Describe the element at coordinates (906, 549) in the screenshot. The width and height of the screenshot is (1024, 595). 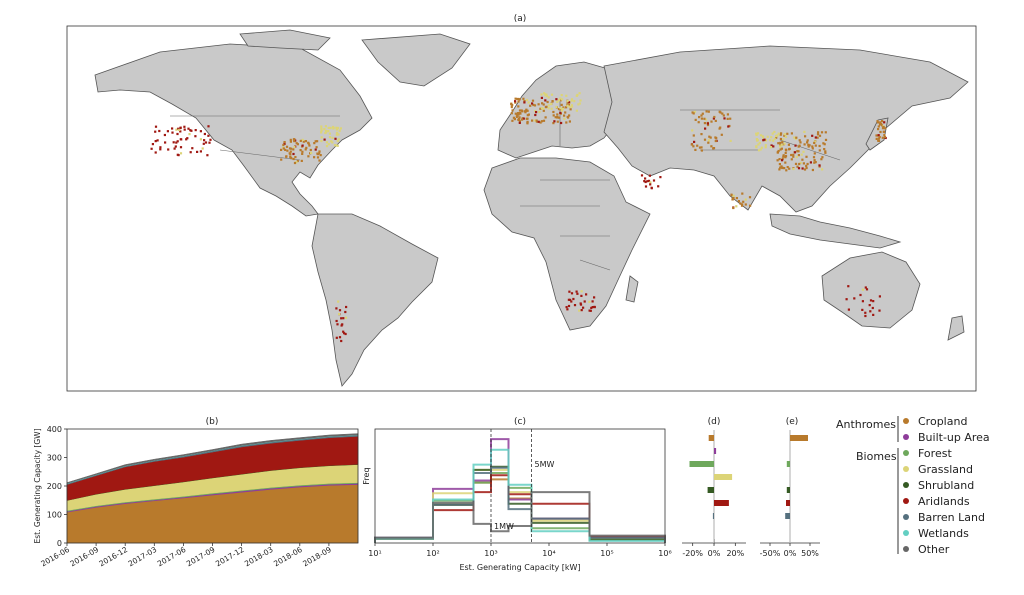
I see `legend-marker-other` at that location.